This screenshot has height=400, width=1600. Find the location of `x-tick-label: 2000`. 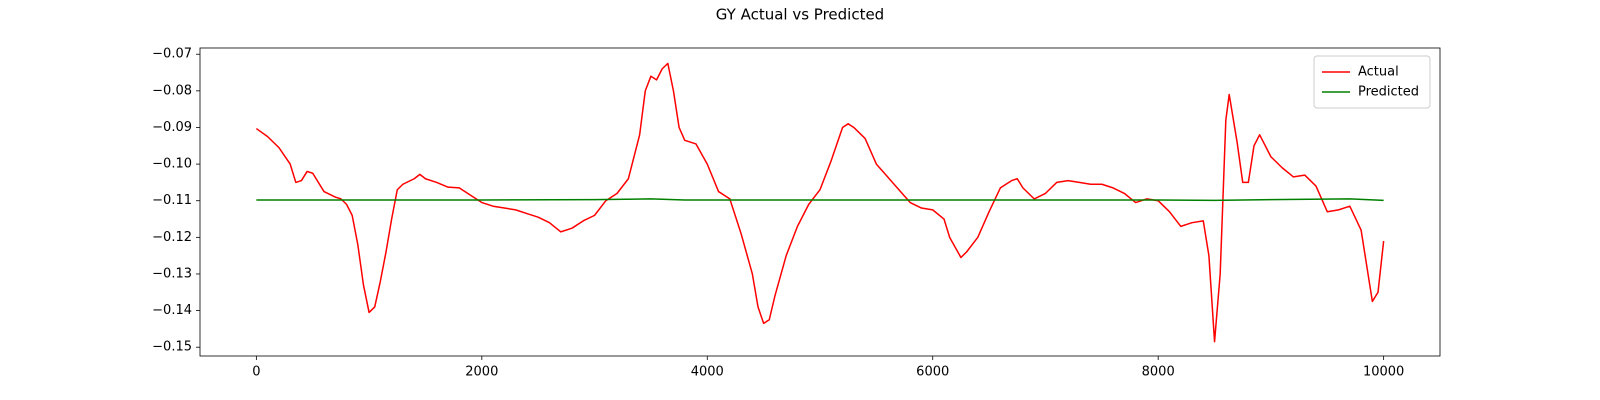

x-tick-label: 2000 is located at coordinates (481, 372).